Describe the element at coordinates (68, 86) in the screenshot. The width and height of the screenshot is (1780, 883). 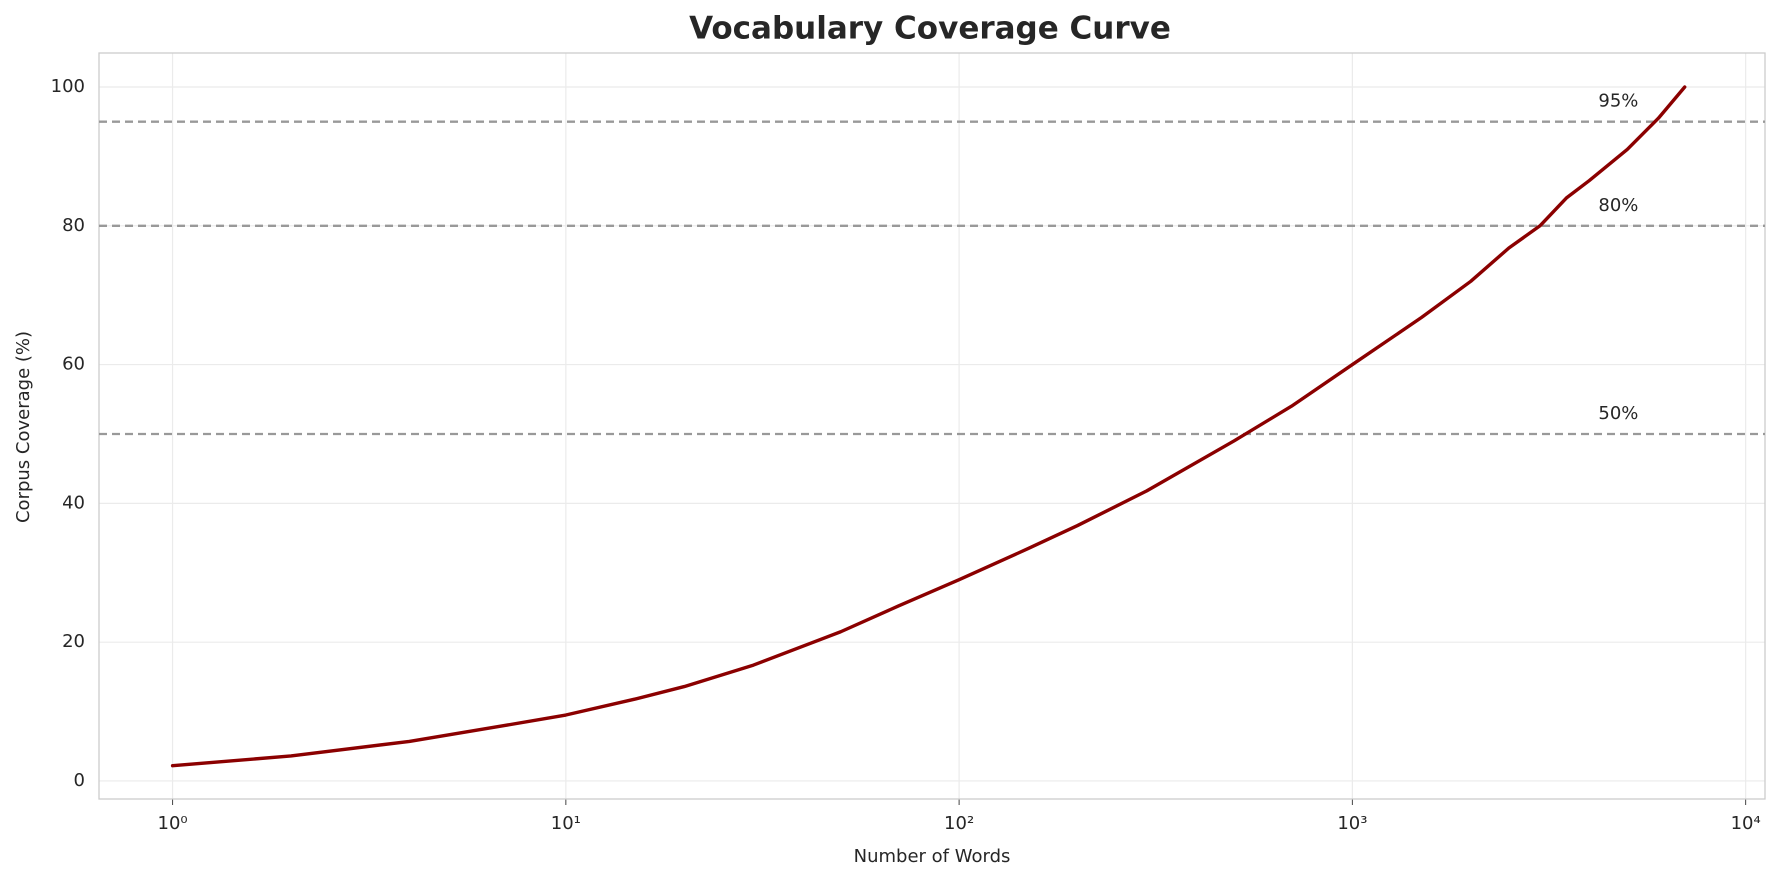
I see `y-tick-label: 100` at that location.